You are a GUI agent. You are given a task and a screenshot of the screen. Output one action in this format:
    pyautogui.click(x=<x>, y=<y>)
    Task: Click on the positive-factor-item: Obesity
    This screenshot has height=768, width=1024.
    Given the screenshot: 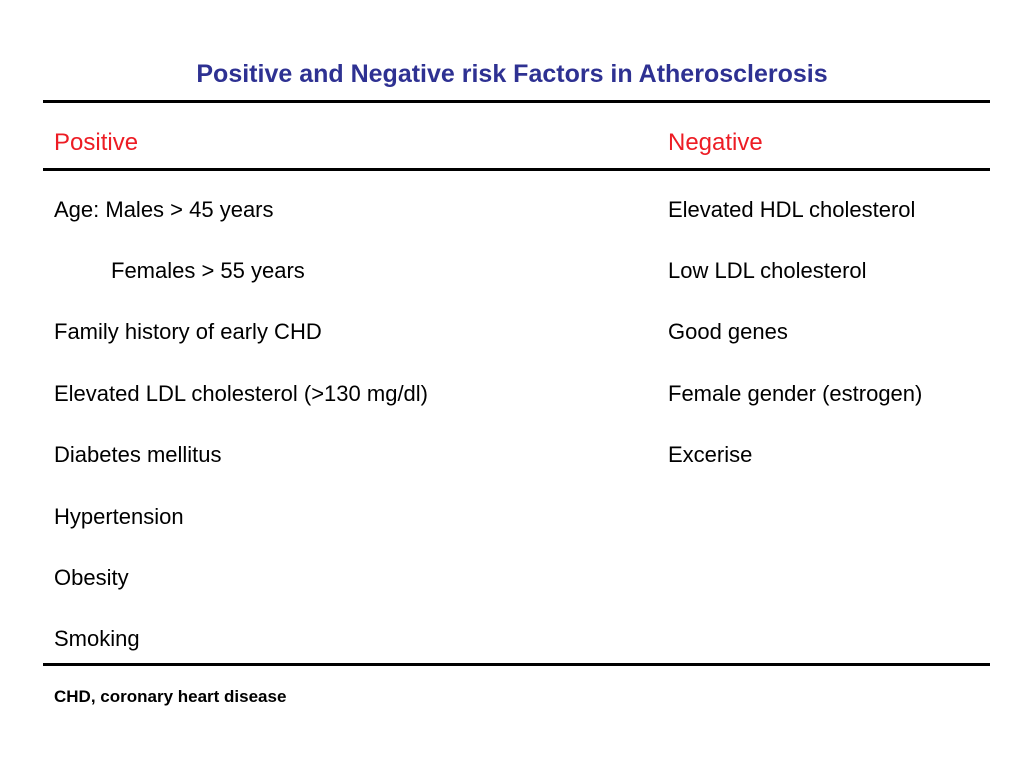 What is the action you would take?
    pyautogui.click(x=91, y=577)
    